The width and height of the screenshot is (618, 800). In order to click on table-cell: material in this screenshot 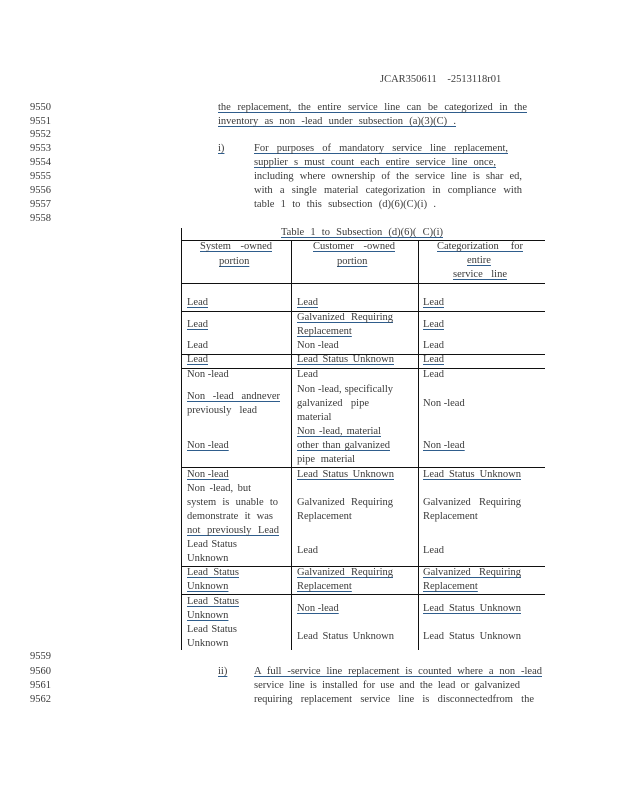, I will do `click(314, 417)`.